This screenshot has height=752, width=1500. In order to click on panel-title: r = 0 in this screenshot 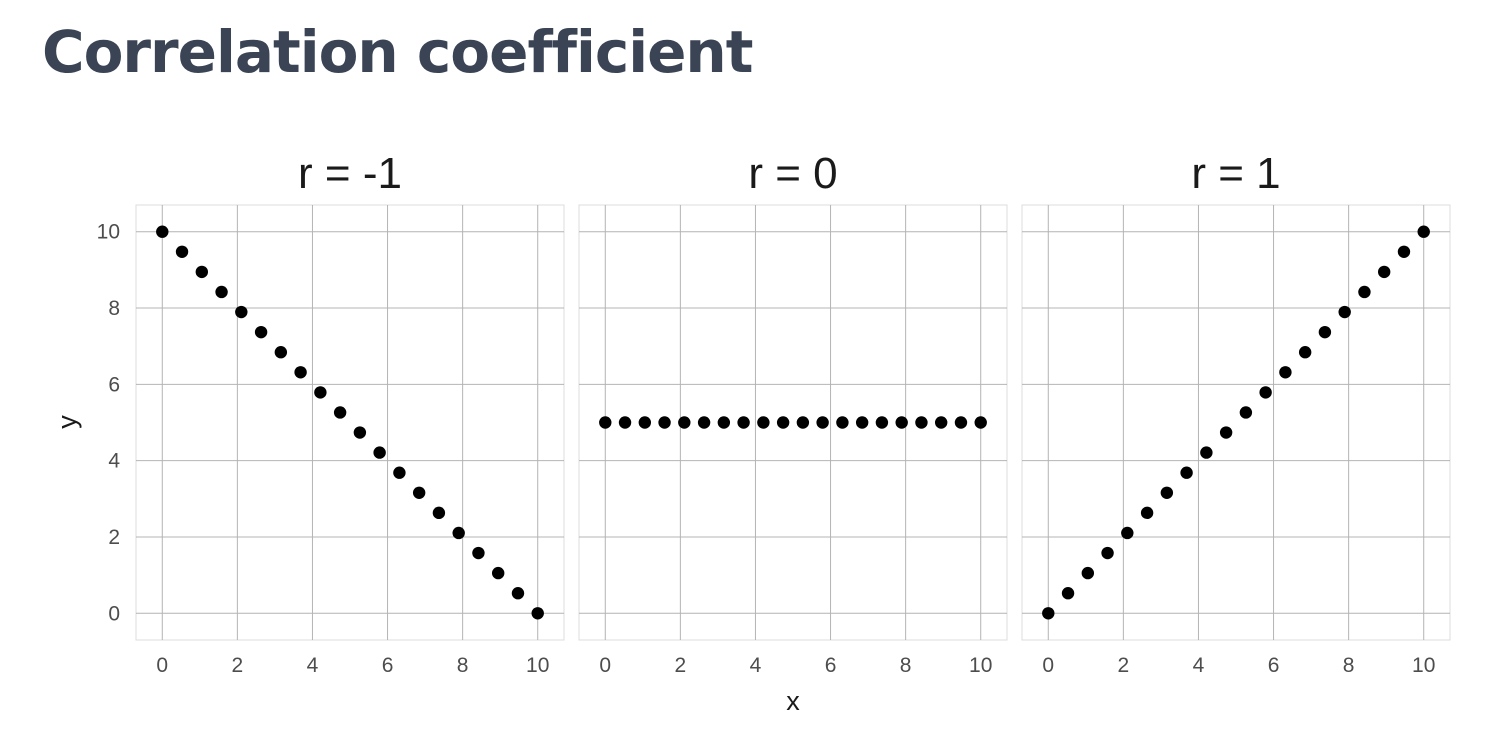, I will do `click(792, 173)`.